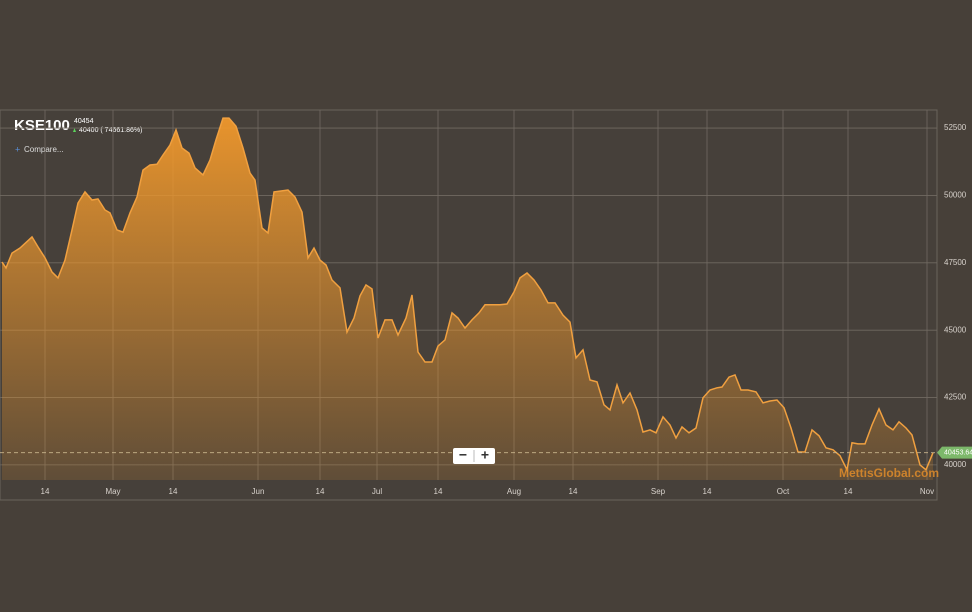 The image size is (972, 612). Describe the element at coordinates (17, 149) in the screenshot. I see `compare-plus: +` at that location.